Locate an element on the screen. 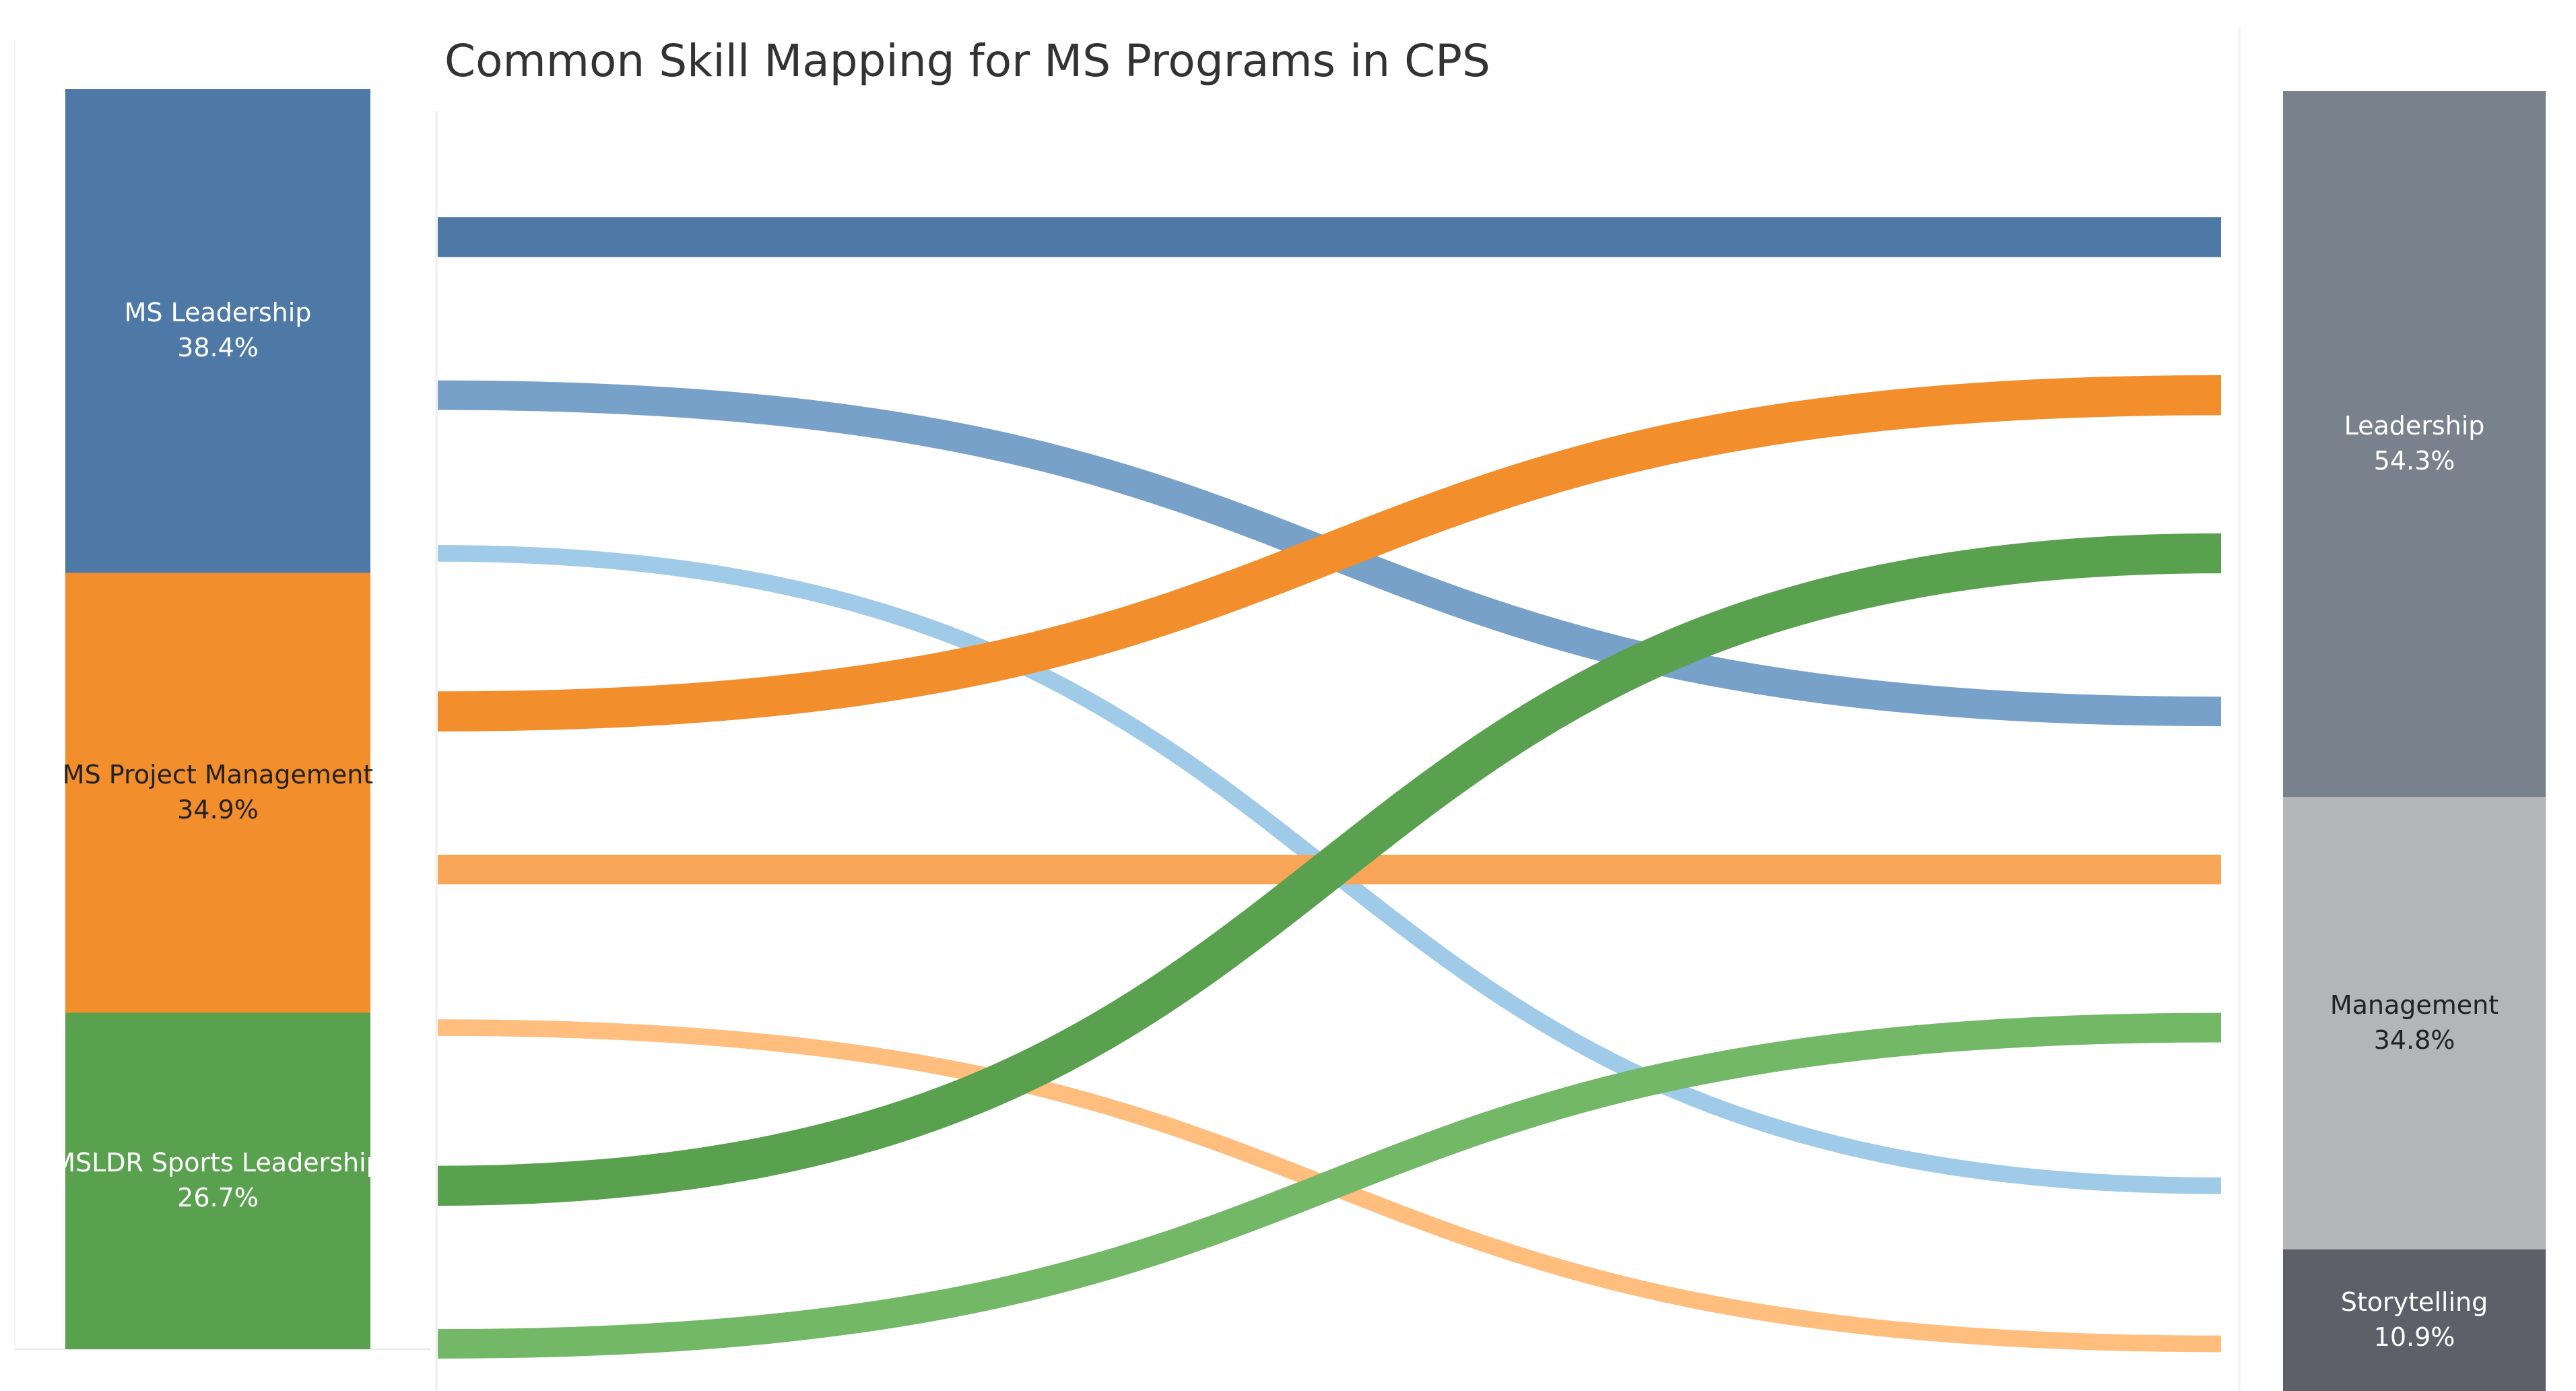  source-node-msldr-sports-leadership: MSLDR Sports Leadership 26.7% is located at coordinates (218, 1180).